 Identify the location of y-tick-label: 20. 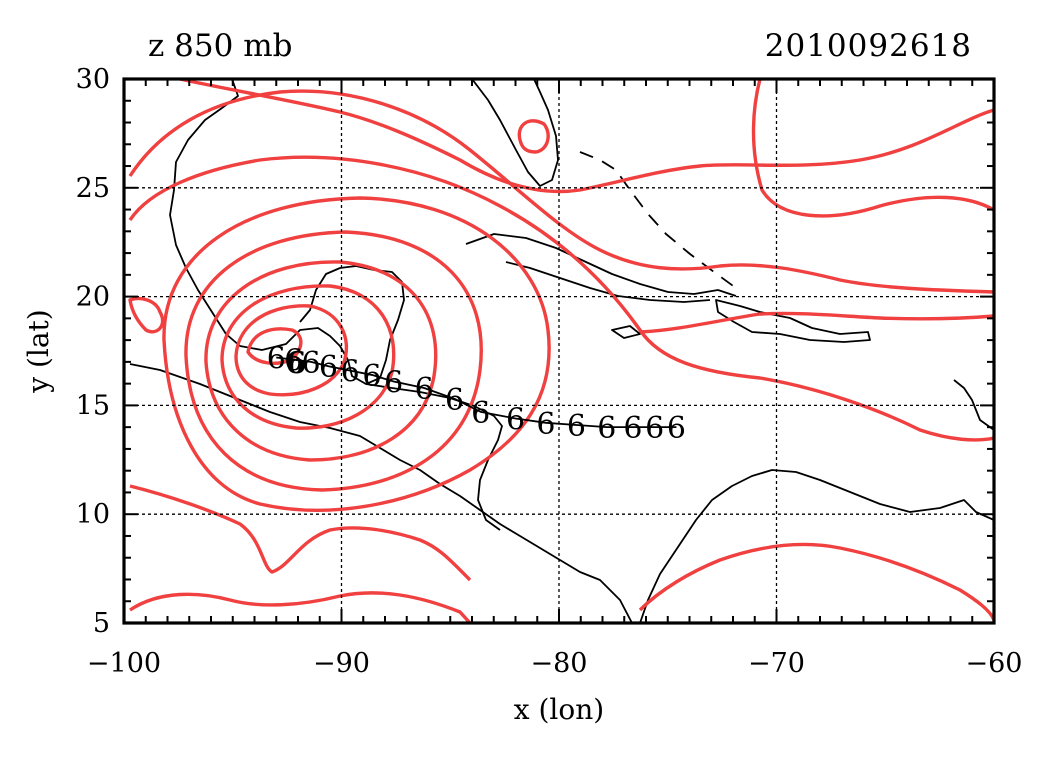
(93, 297).